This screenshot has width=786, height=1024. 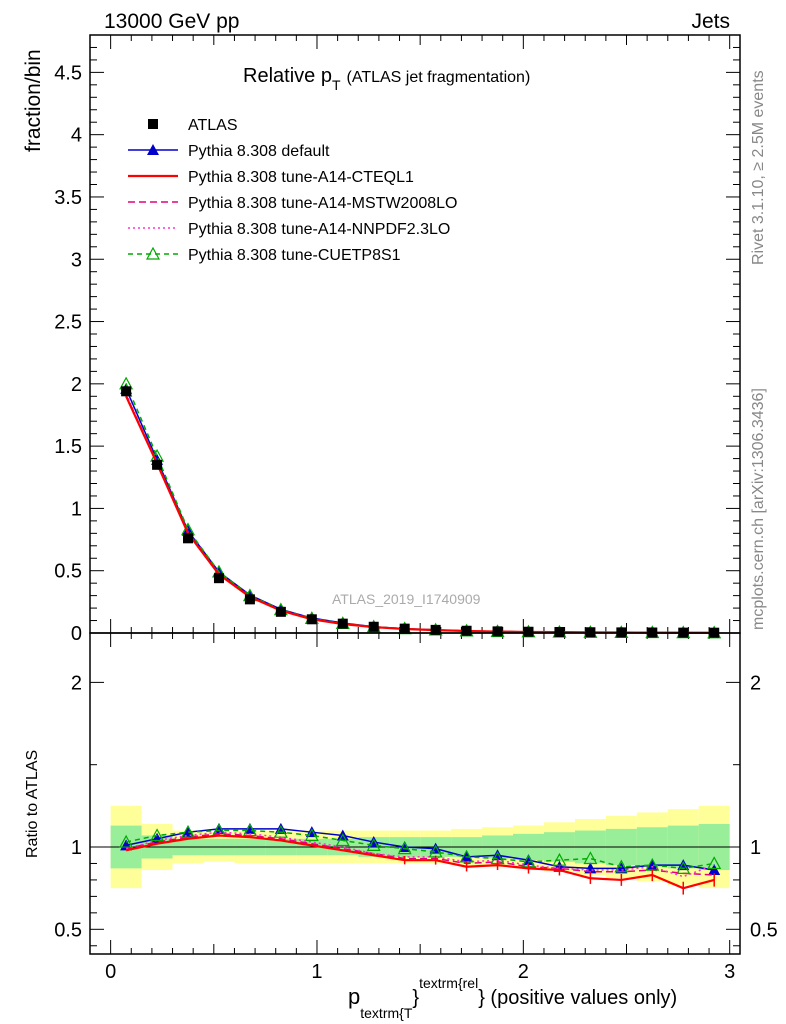 I want to click on header-left: 13000 GeV pp, so click(x=171, y=21).